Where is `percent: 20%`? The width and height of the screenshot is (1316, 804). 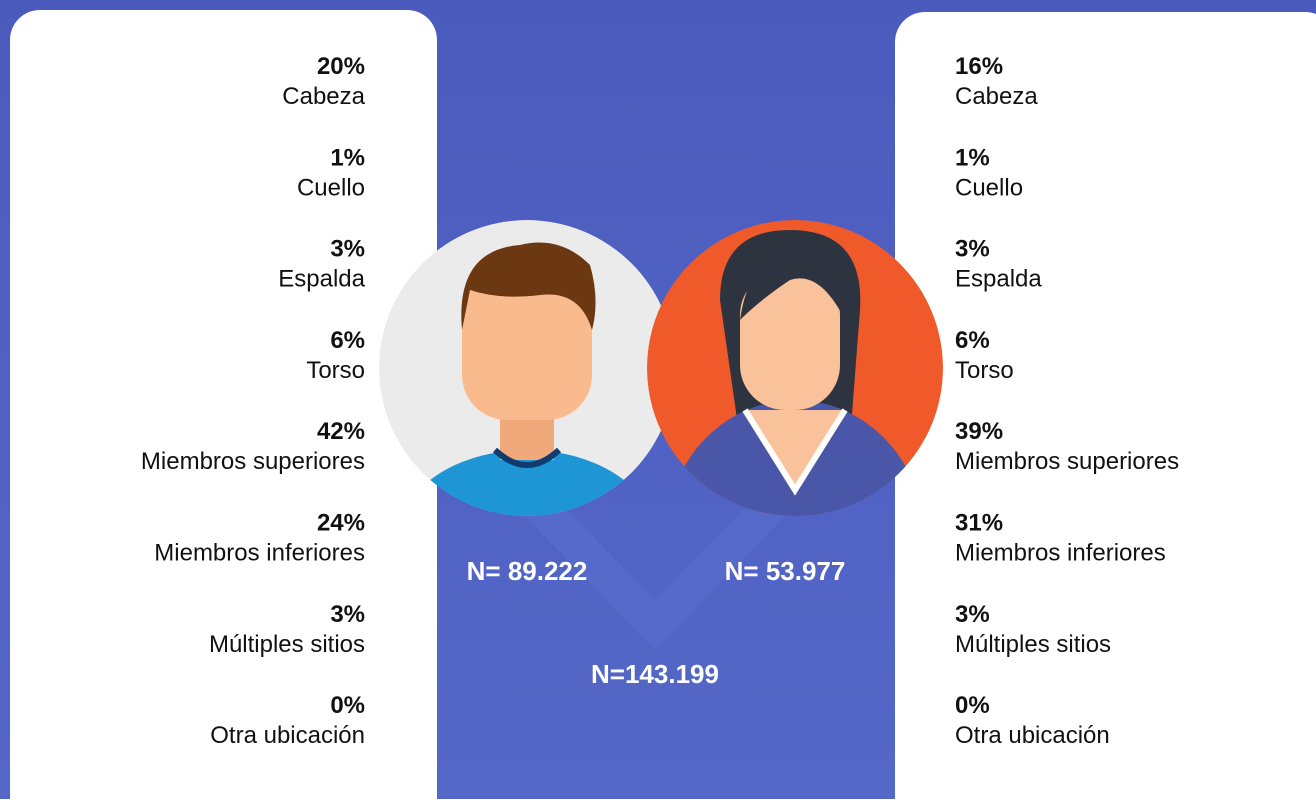 percent: 20% is located at coordinates (341, 66).